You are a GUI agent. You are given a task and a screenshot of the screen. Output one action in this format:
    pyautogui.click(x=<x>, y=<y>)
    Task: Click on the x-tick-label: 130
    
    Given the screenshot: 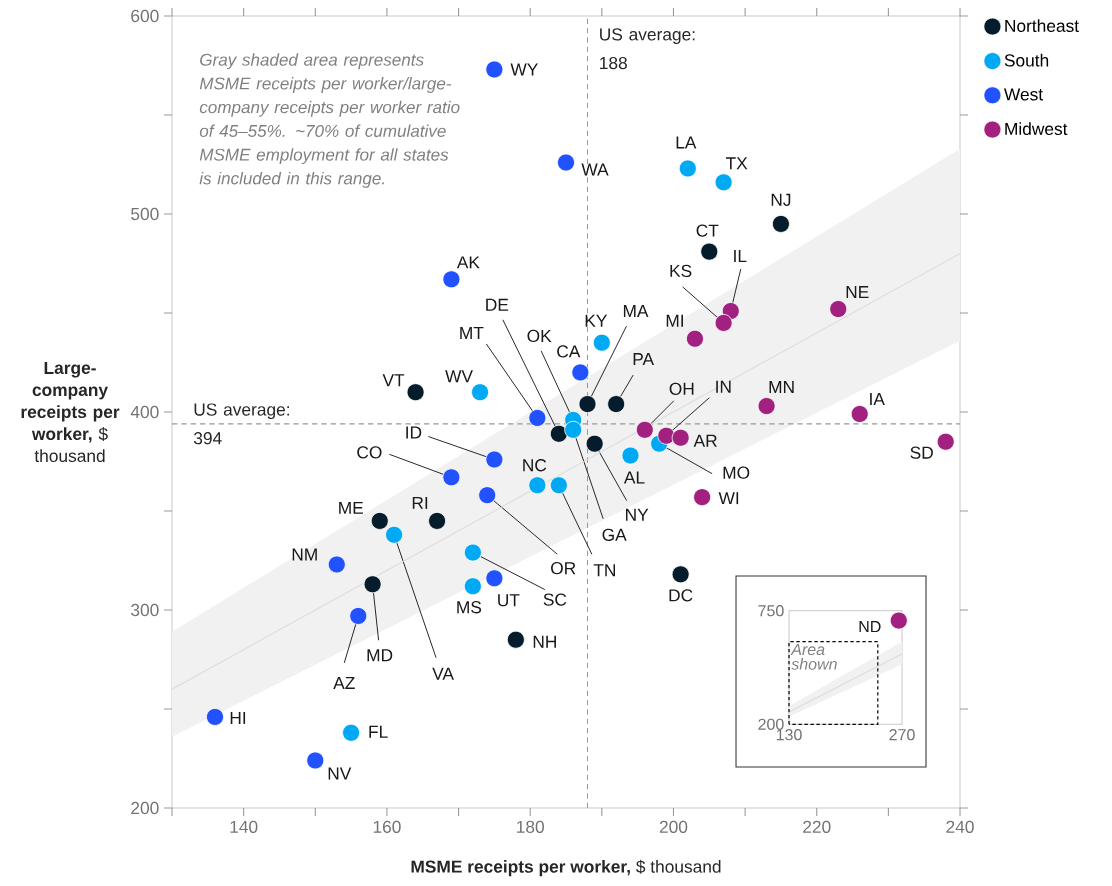 What is the action you would take?
    pyautogui.click(x=789, y=735)
    